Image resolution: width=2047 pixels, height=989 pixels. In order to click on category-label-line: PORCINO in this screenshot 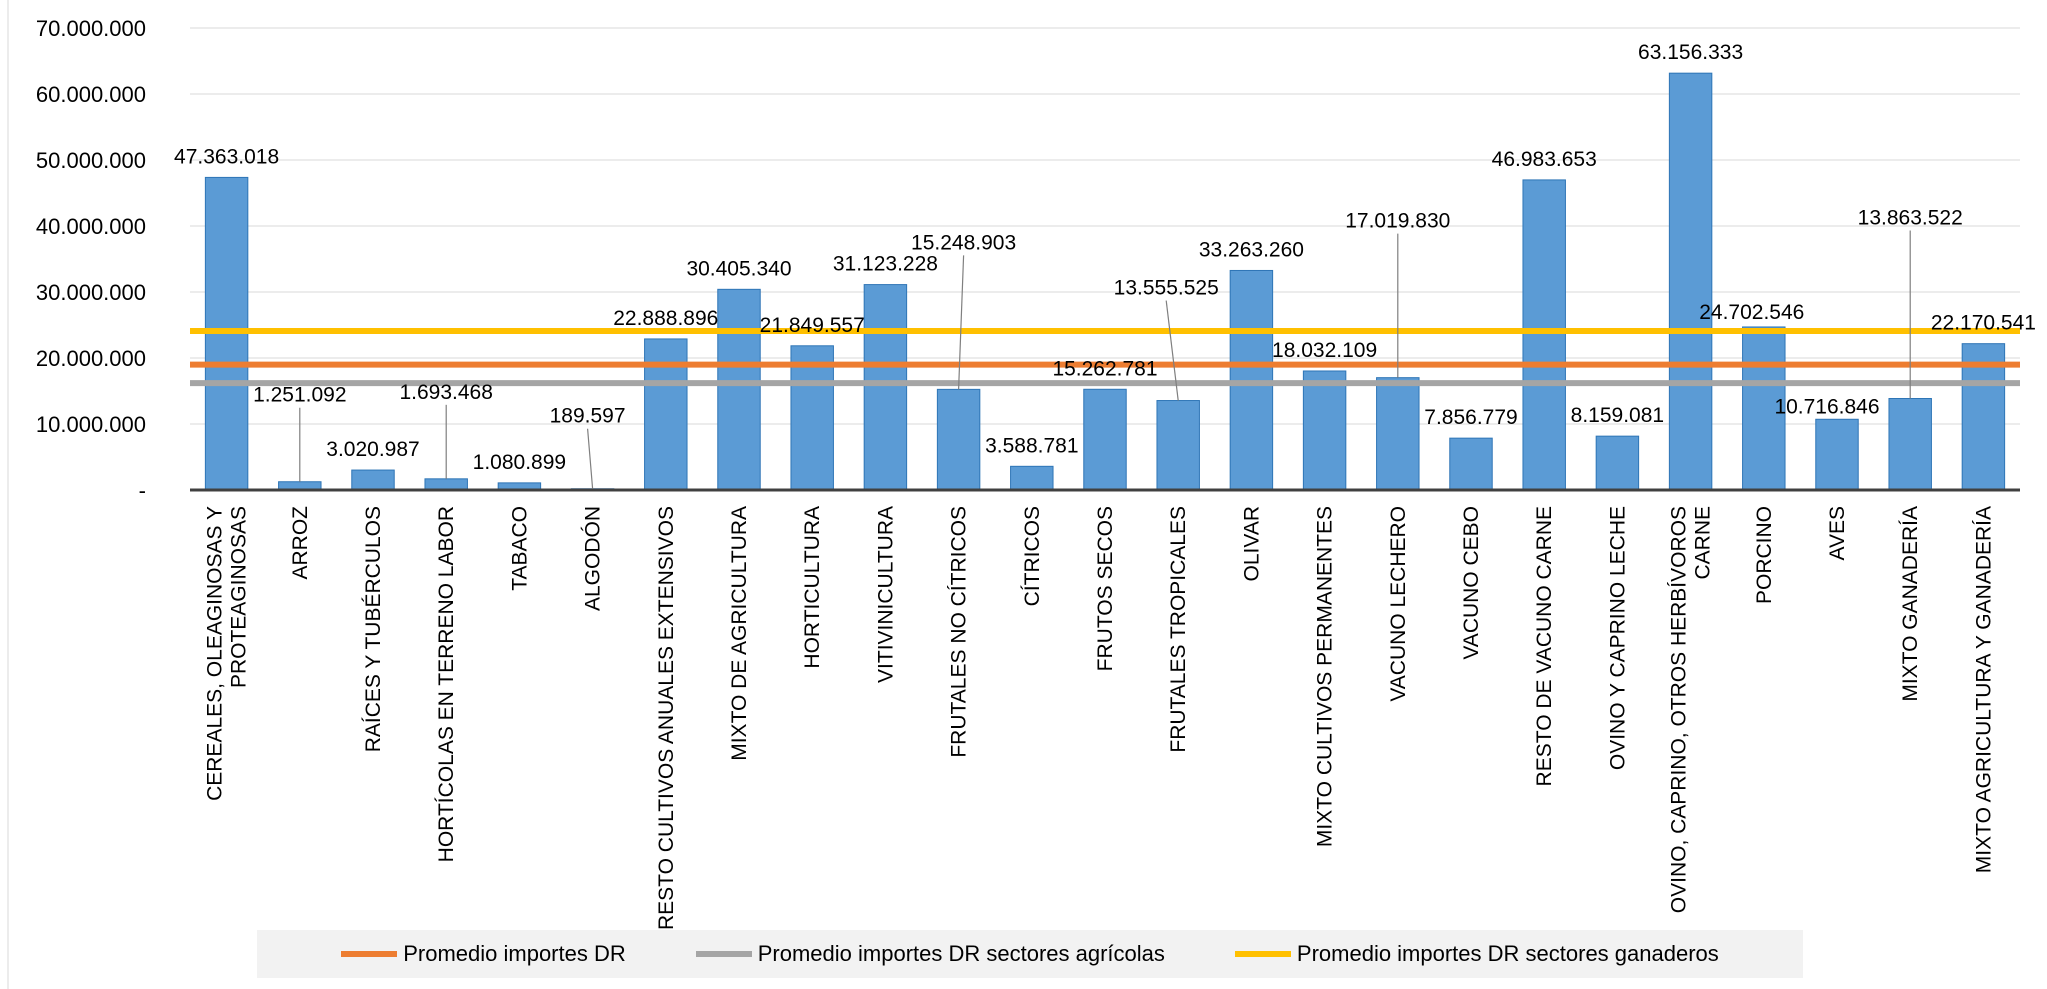, I will do `click(1764, 555)`.